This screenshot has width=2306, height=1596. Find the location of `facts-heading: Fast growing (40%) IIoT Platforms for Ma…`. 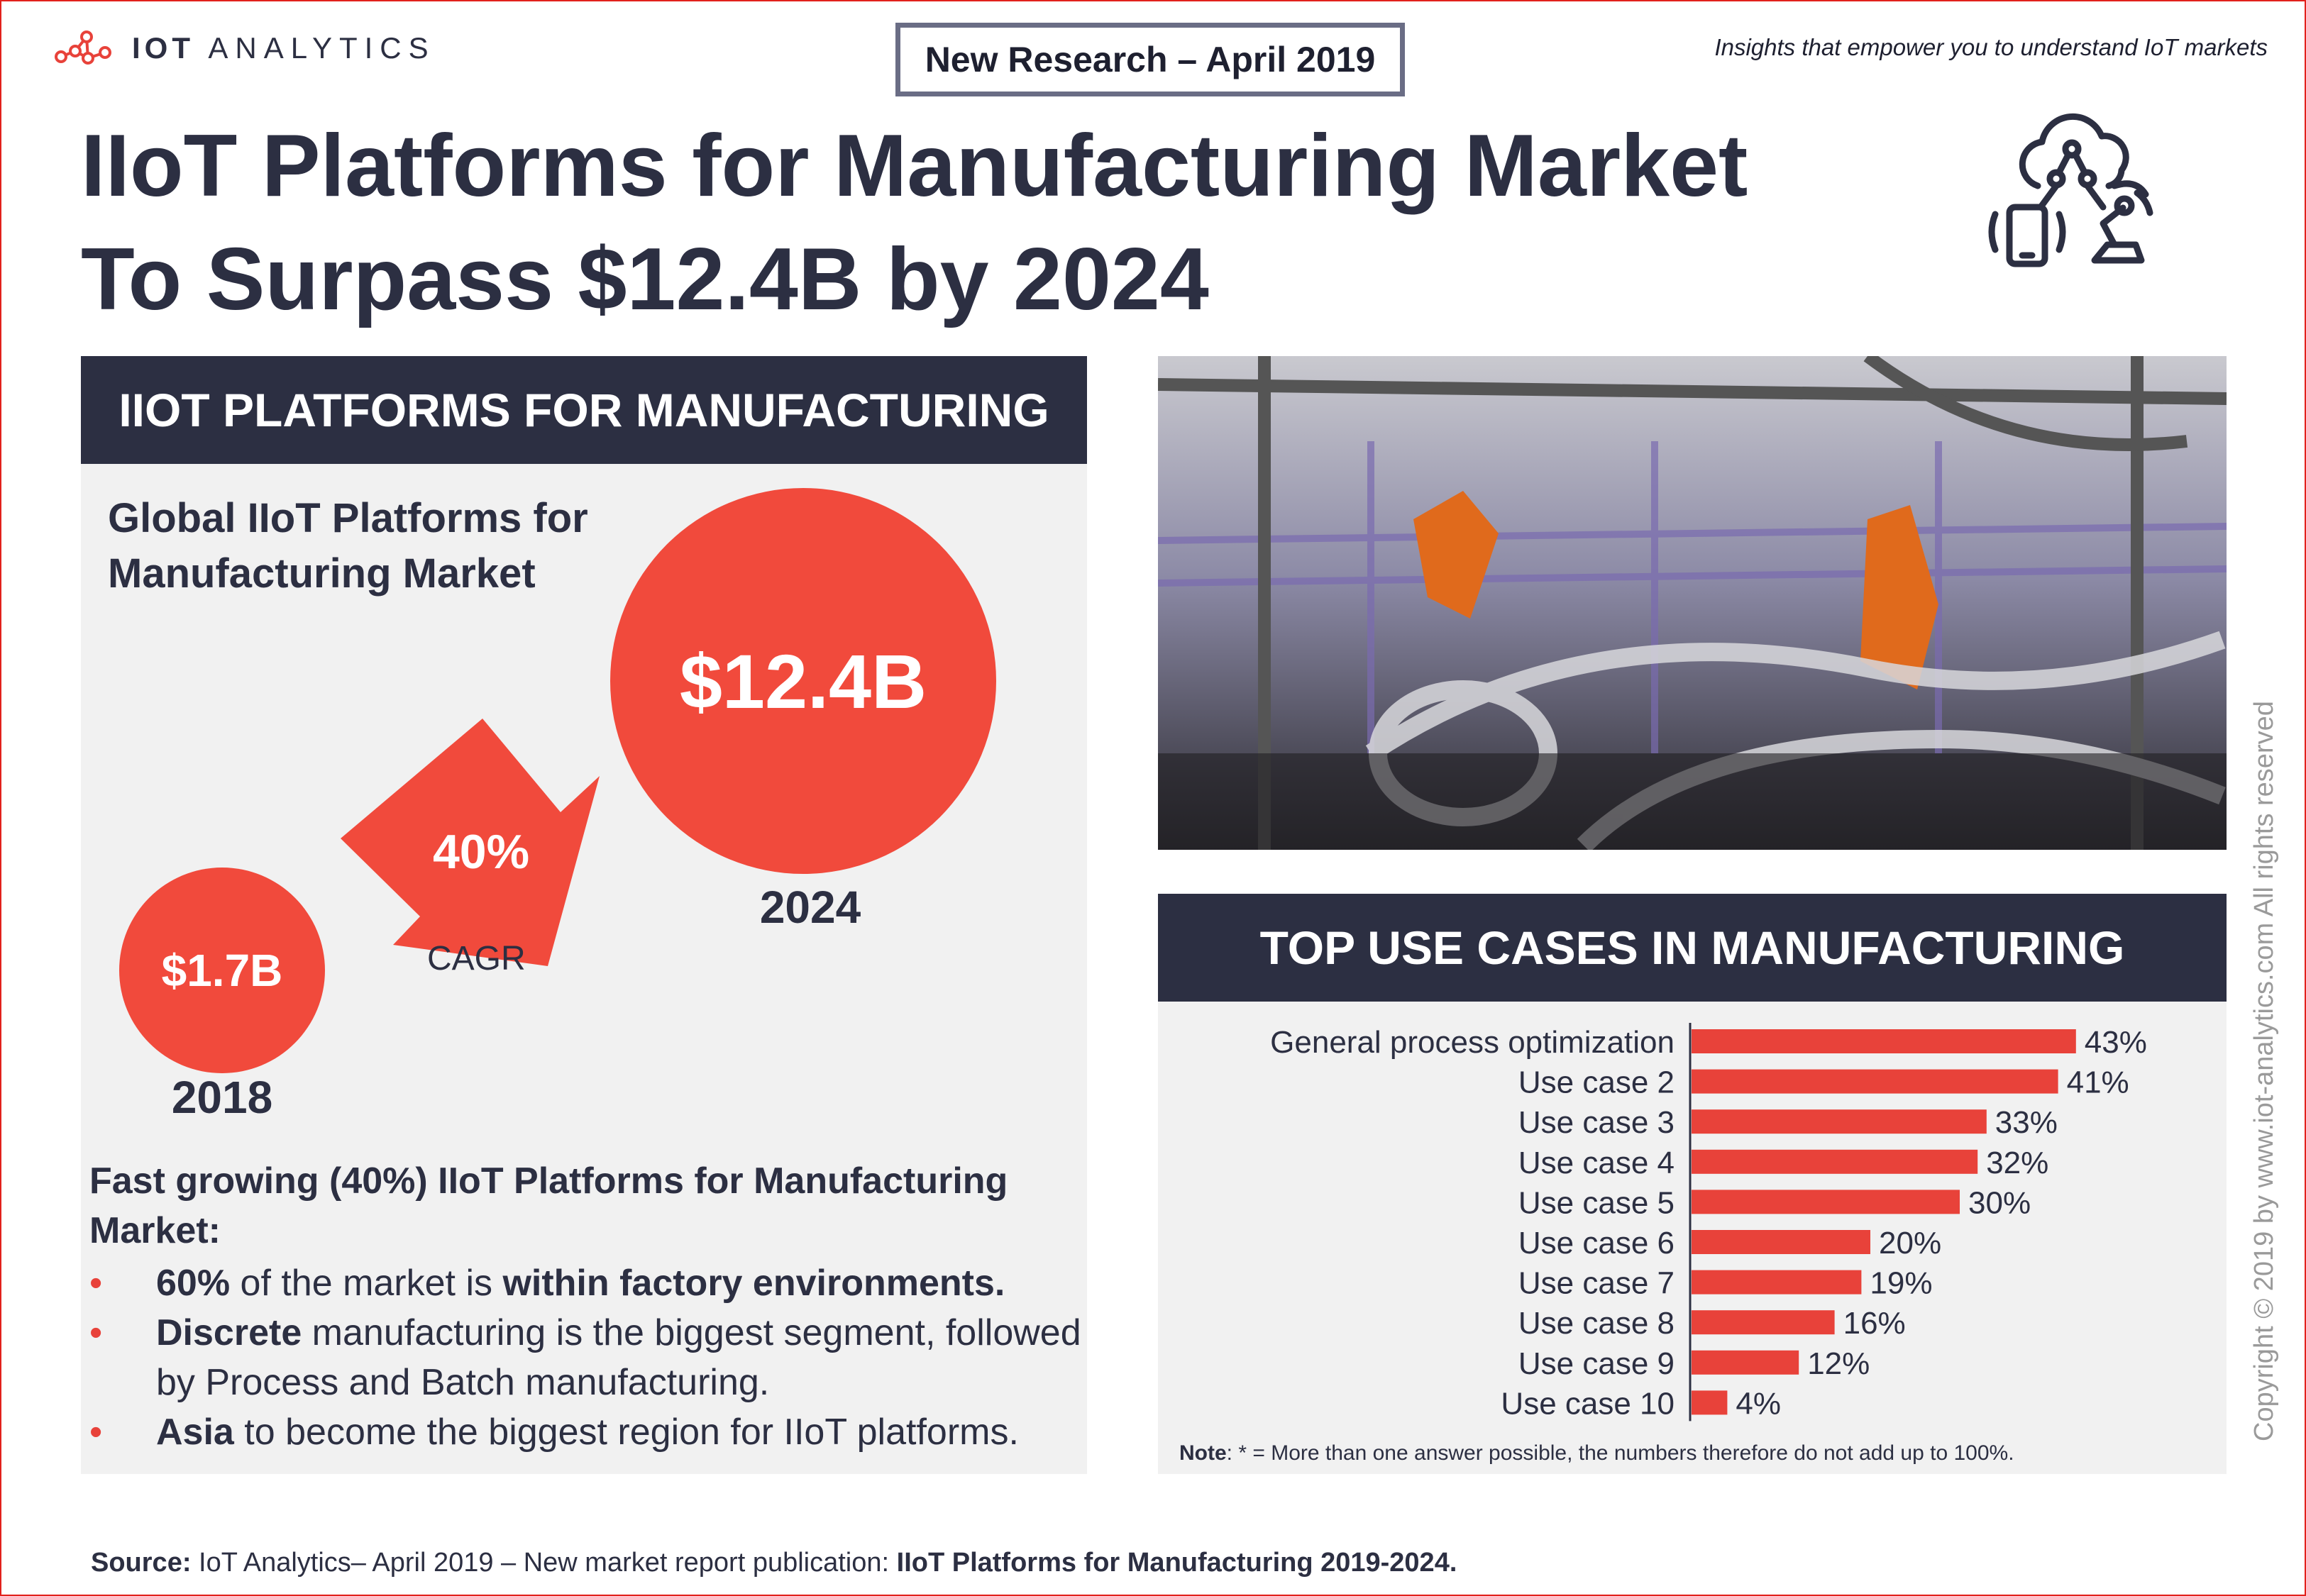

facts-heading: Fast growing (40%) IIoT Platforms for Ma… is located at coordinates (548, 1205).